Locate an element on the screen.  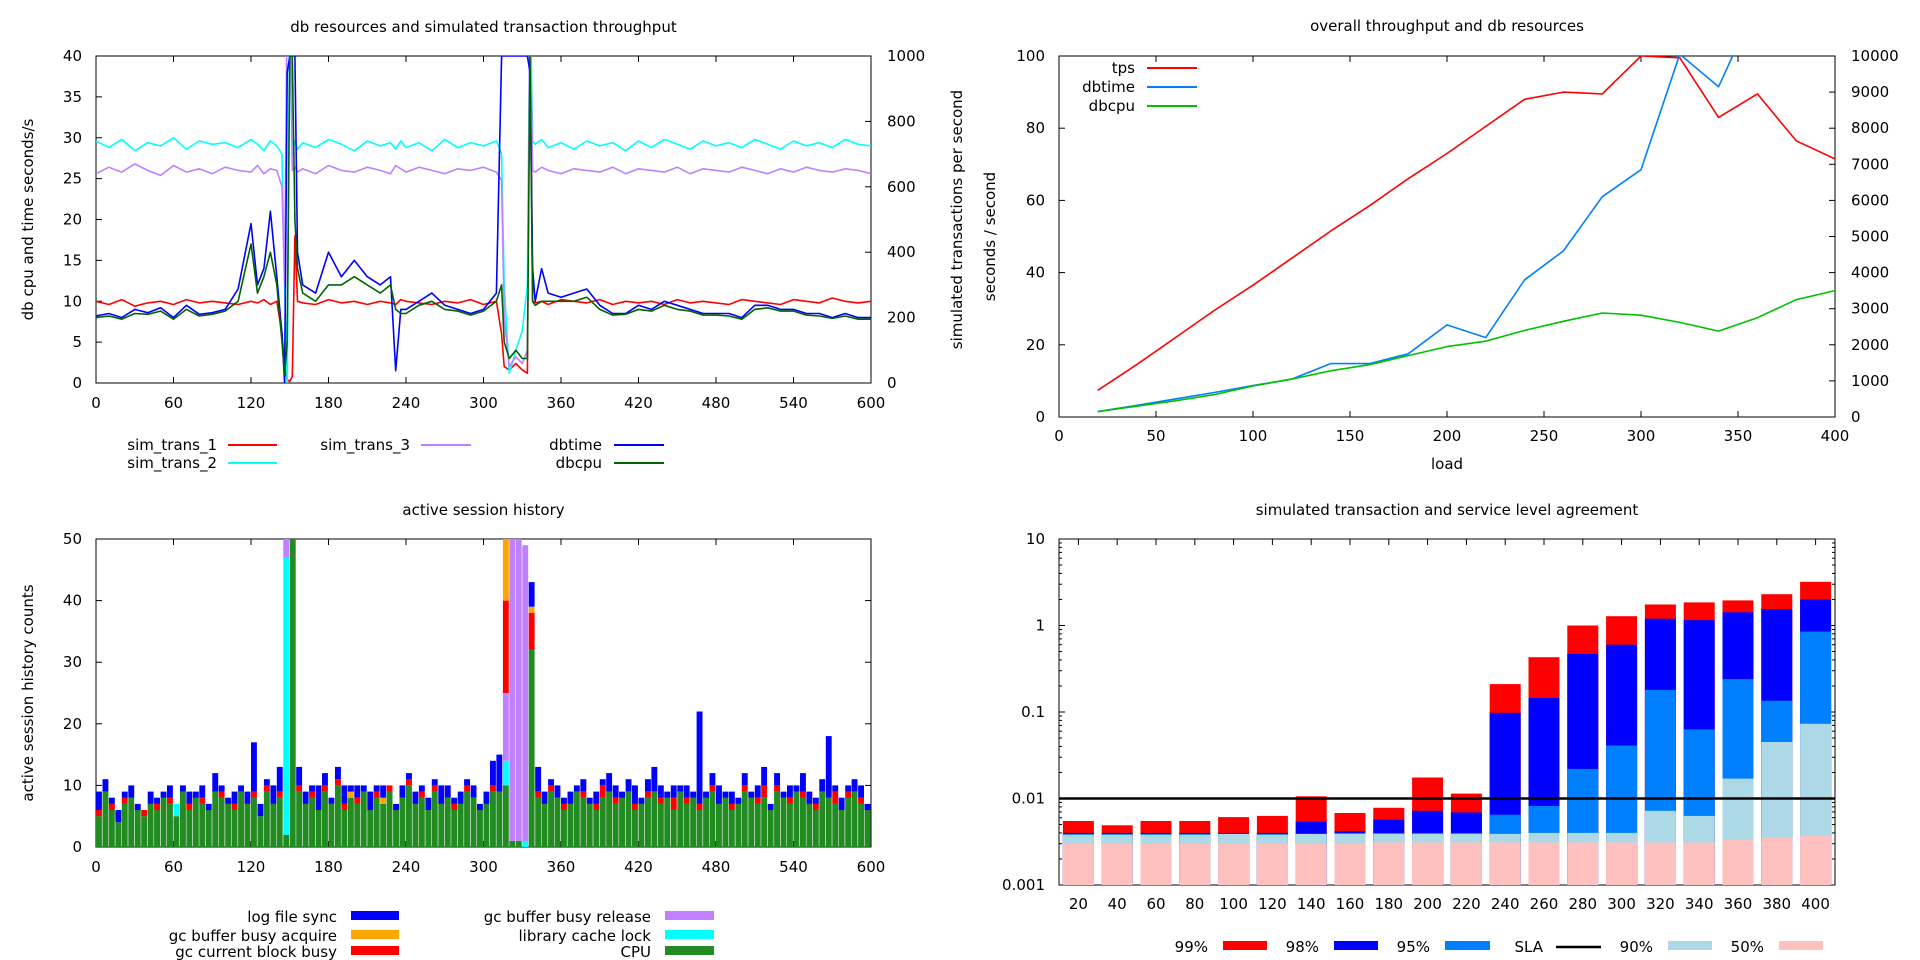
x-tick-label: 480 is located at coordinates (716, 403).